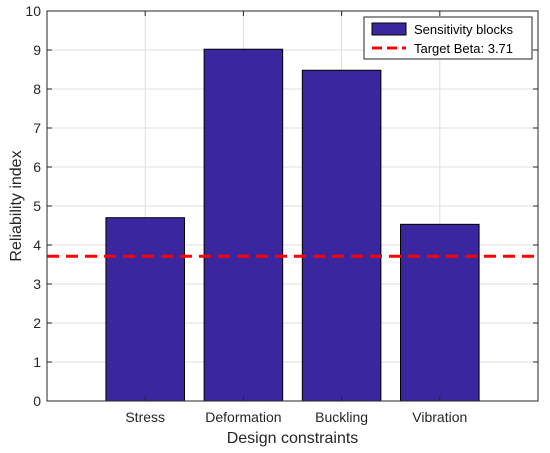 Image resolution: width=550 pixels, height=453 pixels. Describe the element at coordinates (37, 128) in the screenshot. I see `y-tick-label: 7` at that location.